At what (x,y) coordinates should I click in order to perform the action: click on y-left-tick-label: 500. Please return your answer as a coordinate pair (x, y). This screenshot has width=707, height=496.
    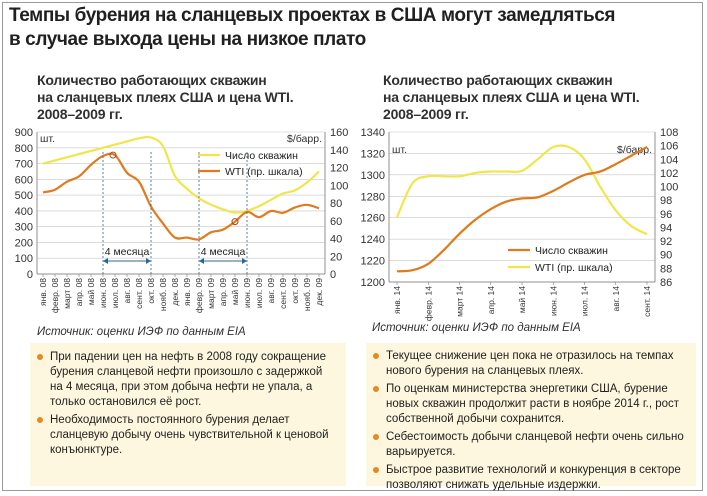
    Looking at the image, I should click on (24, 196).